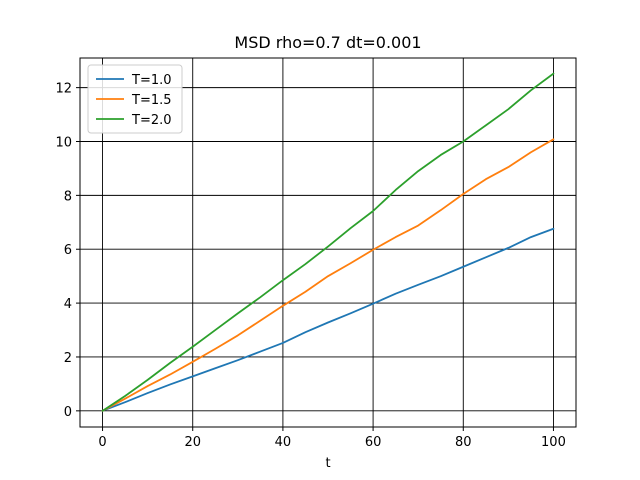  What do you see at coordinates (373, 442) in the screenshot?
I see `x-tick-label: 60` at bounding box center [373, 442].